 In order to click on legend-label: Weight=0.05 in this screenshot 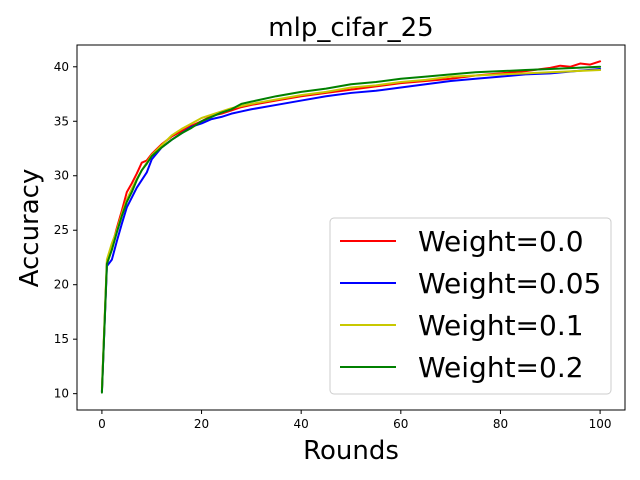, I will do `click(509, 283)`.